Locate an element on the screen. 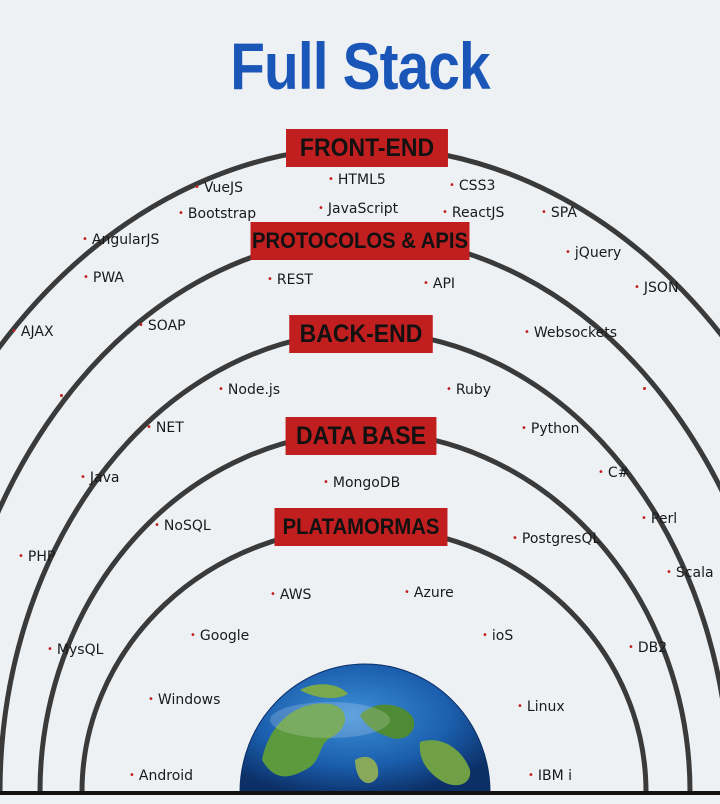  tag-db2: DB2 is located at coordinates (647, 648).